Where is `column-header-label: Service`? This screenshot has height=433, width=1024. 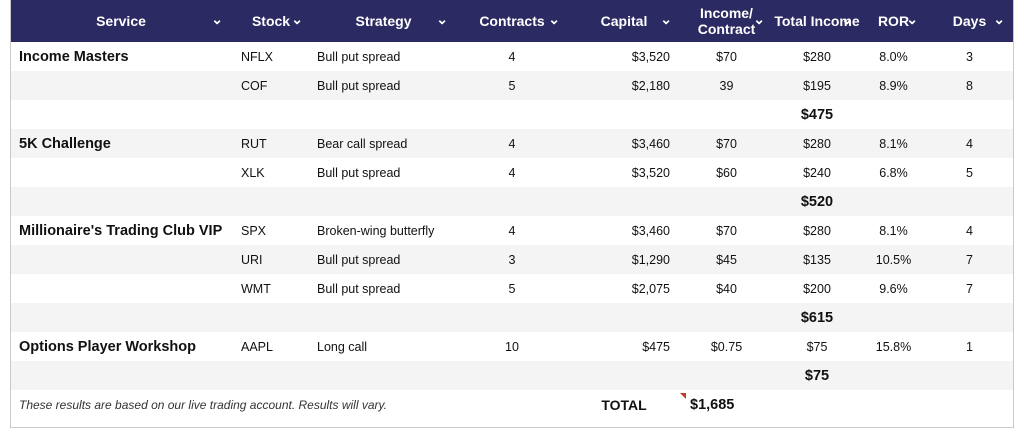 column-header-label: Service is located at coordinates (121, 21).